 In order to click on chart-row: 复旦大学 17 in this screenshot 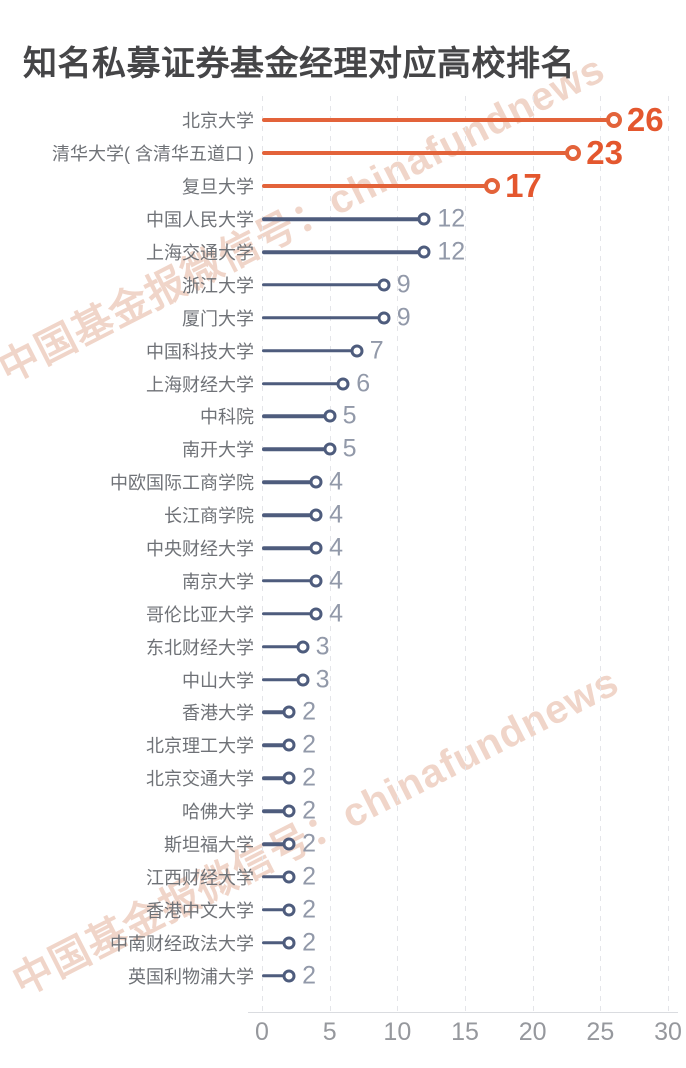, I will do `click(343, 186)`.